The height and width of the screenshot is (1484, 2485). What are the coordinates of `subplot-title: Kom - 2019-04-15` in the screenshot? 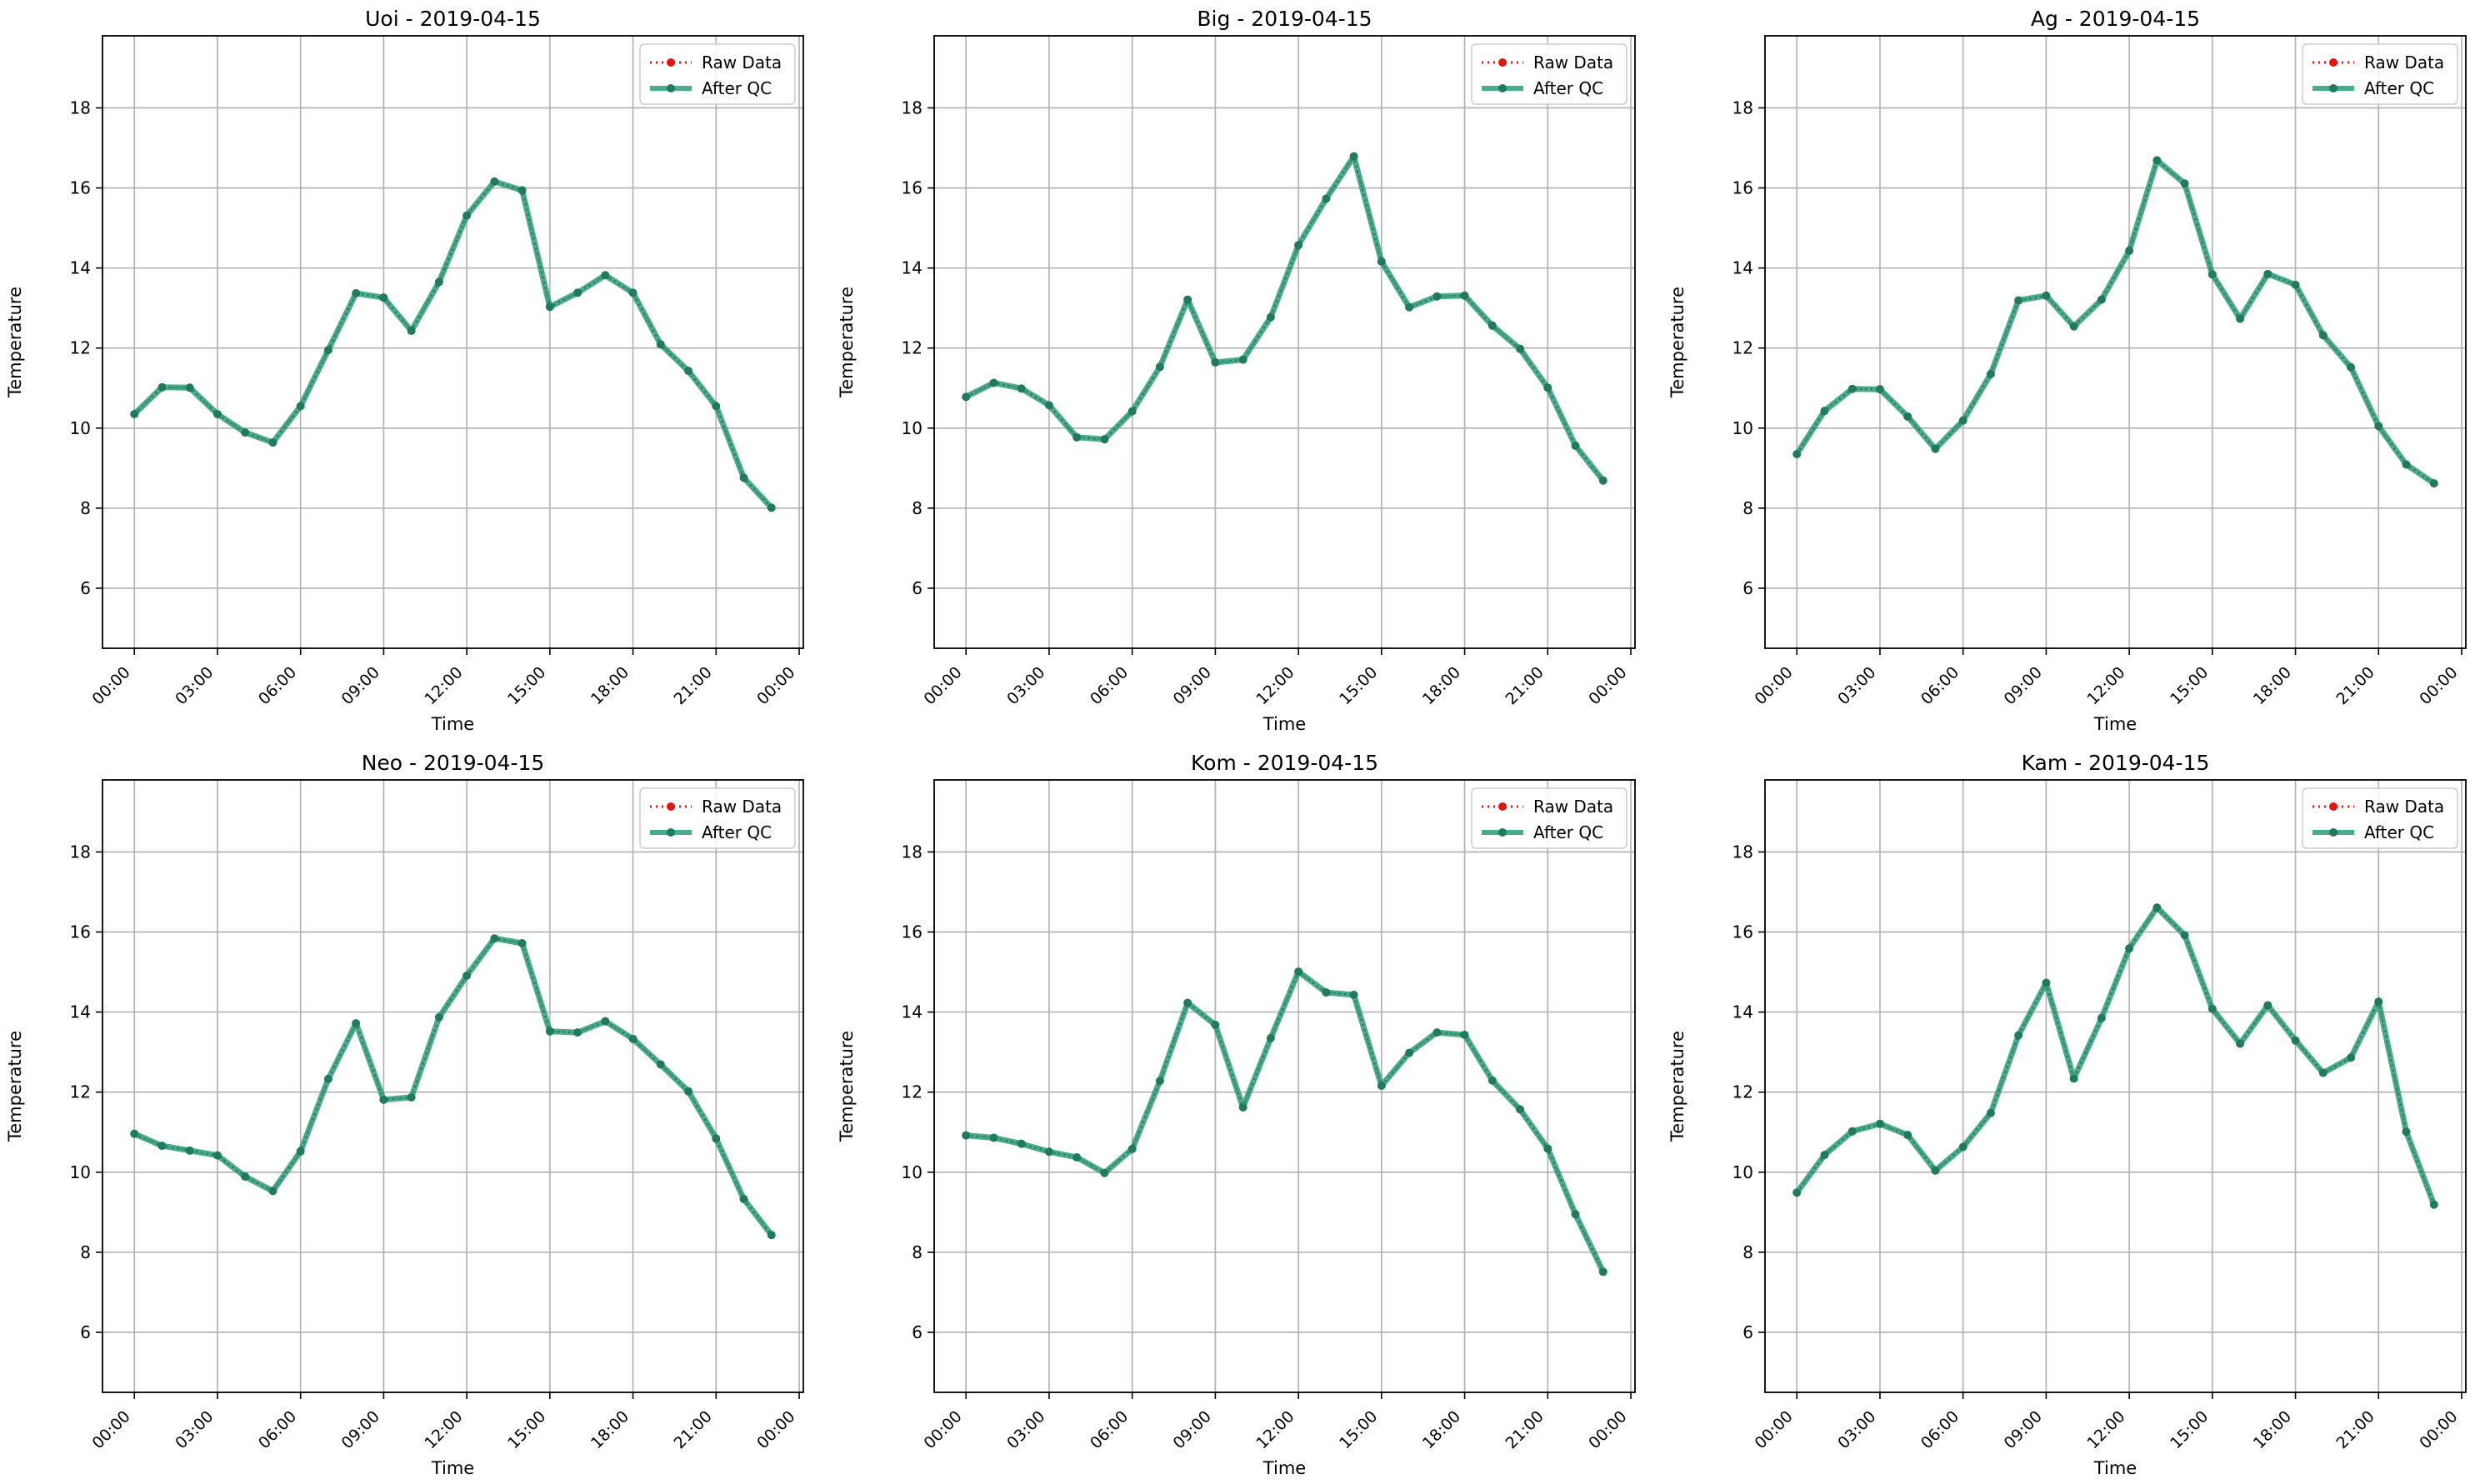 It's located at (1284, 763).